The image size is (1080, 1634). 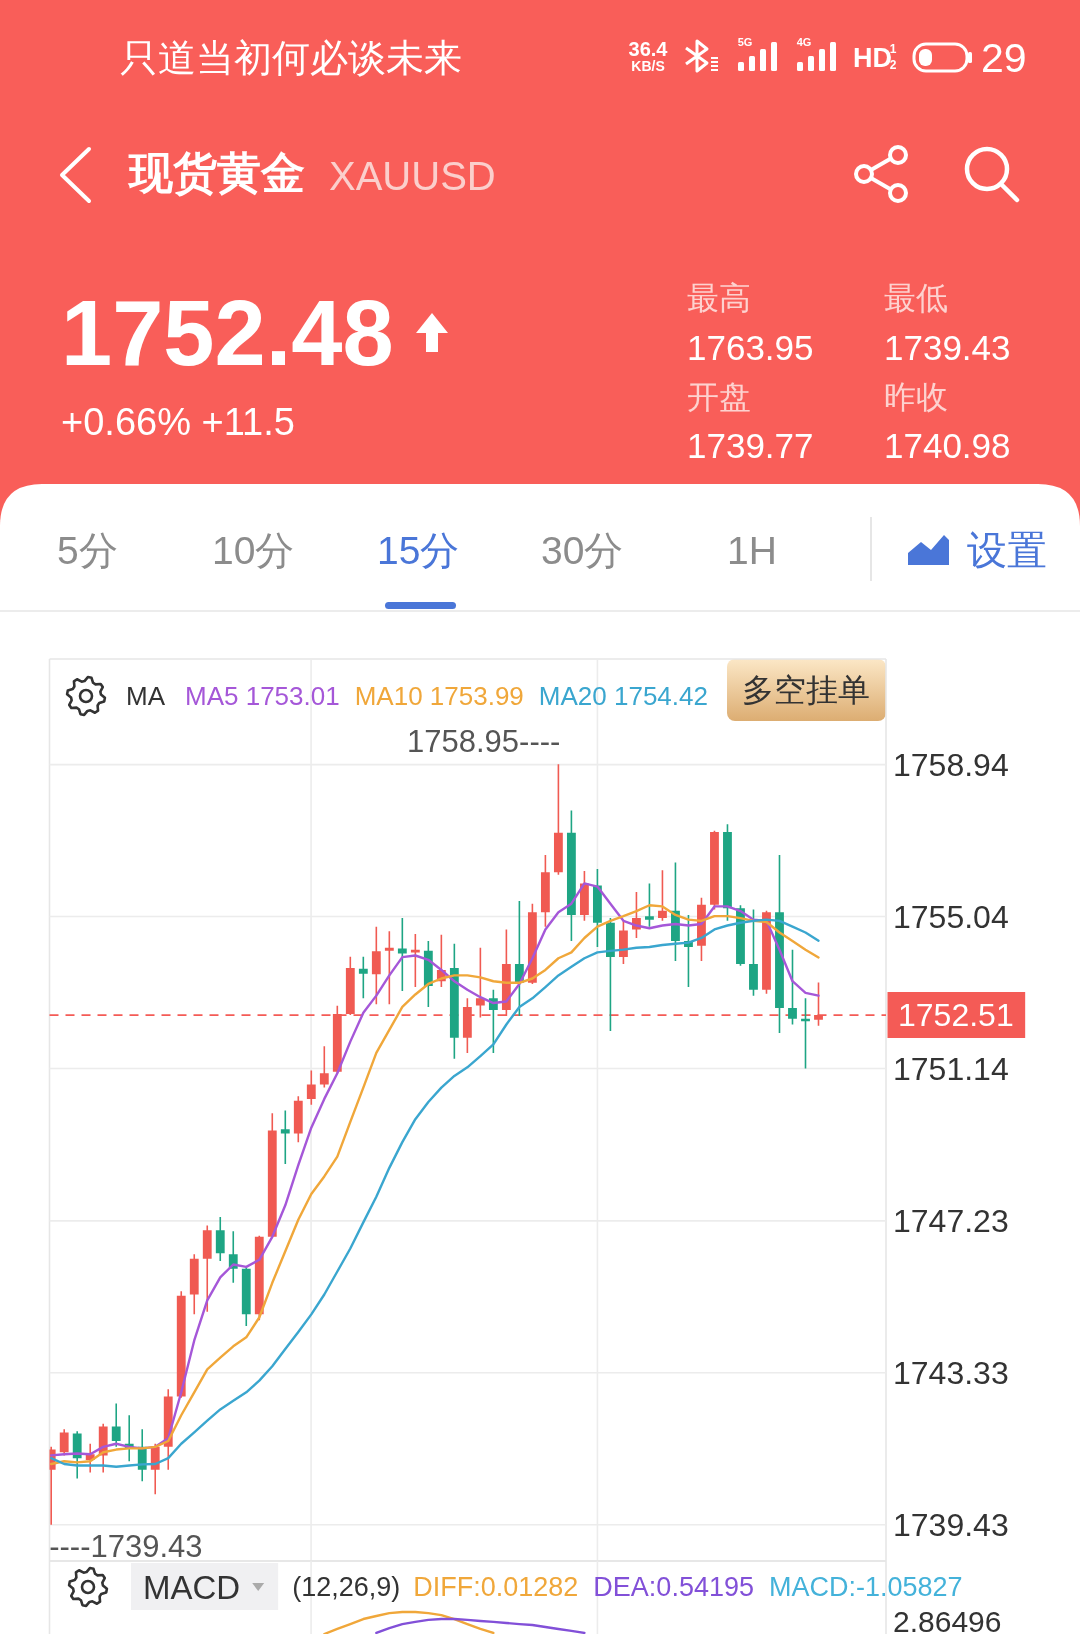 I want to click on chart-subtitle: XAUUSD, so click(x=412, y=176).